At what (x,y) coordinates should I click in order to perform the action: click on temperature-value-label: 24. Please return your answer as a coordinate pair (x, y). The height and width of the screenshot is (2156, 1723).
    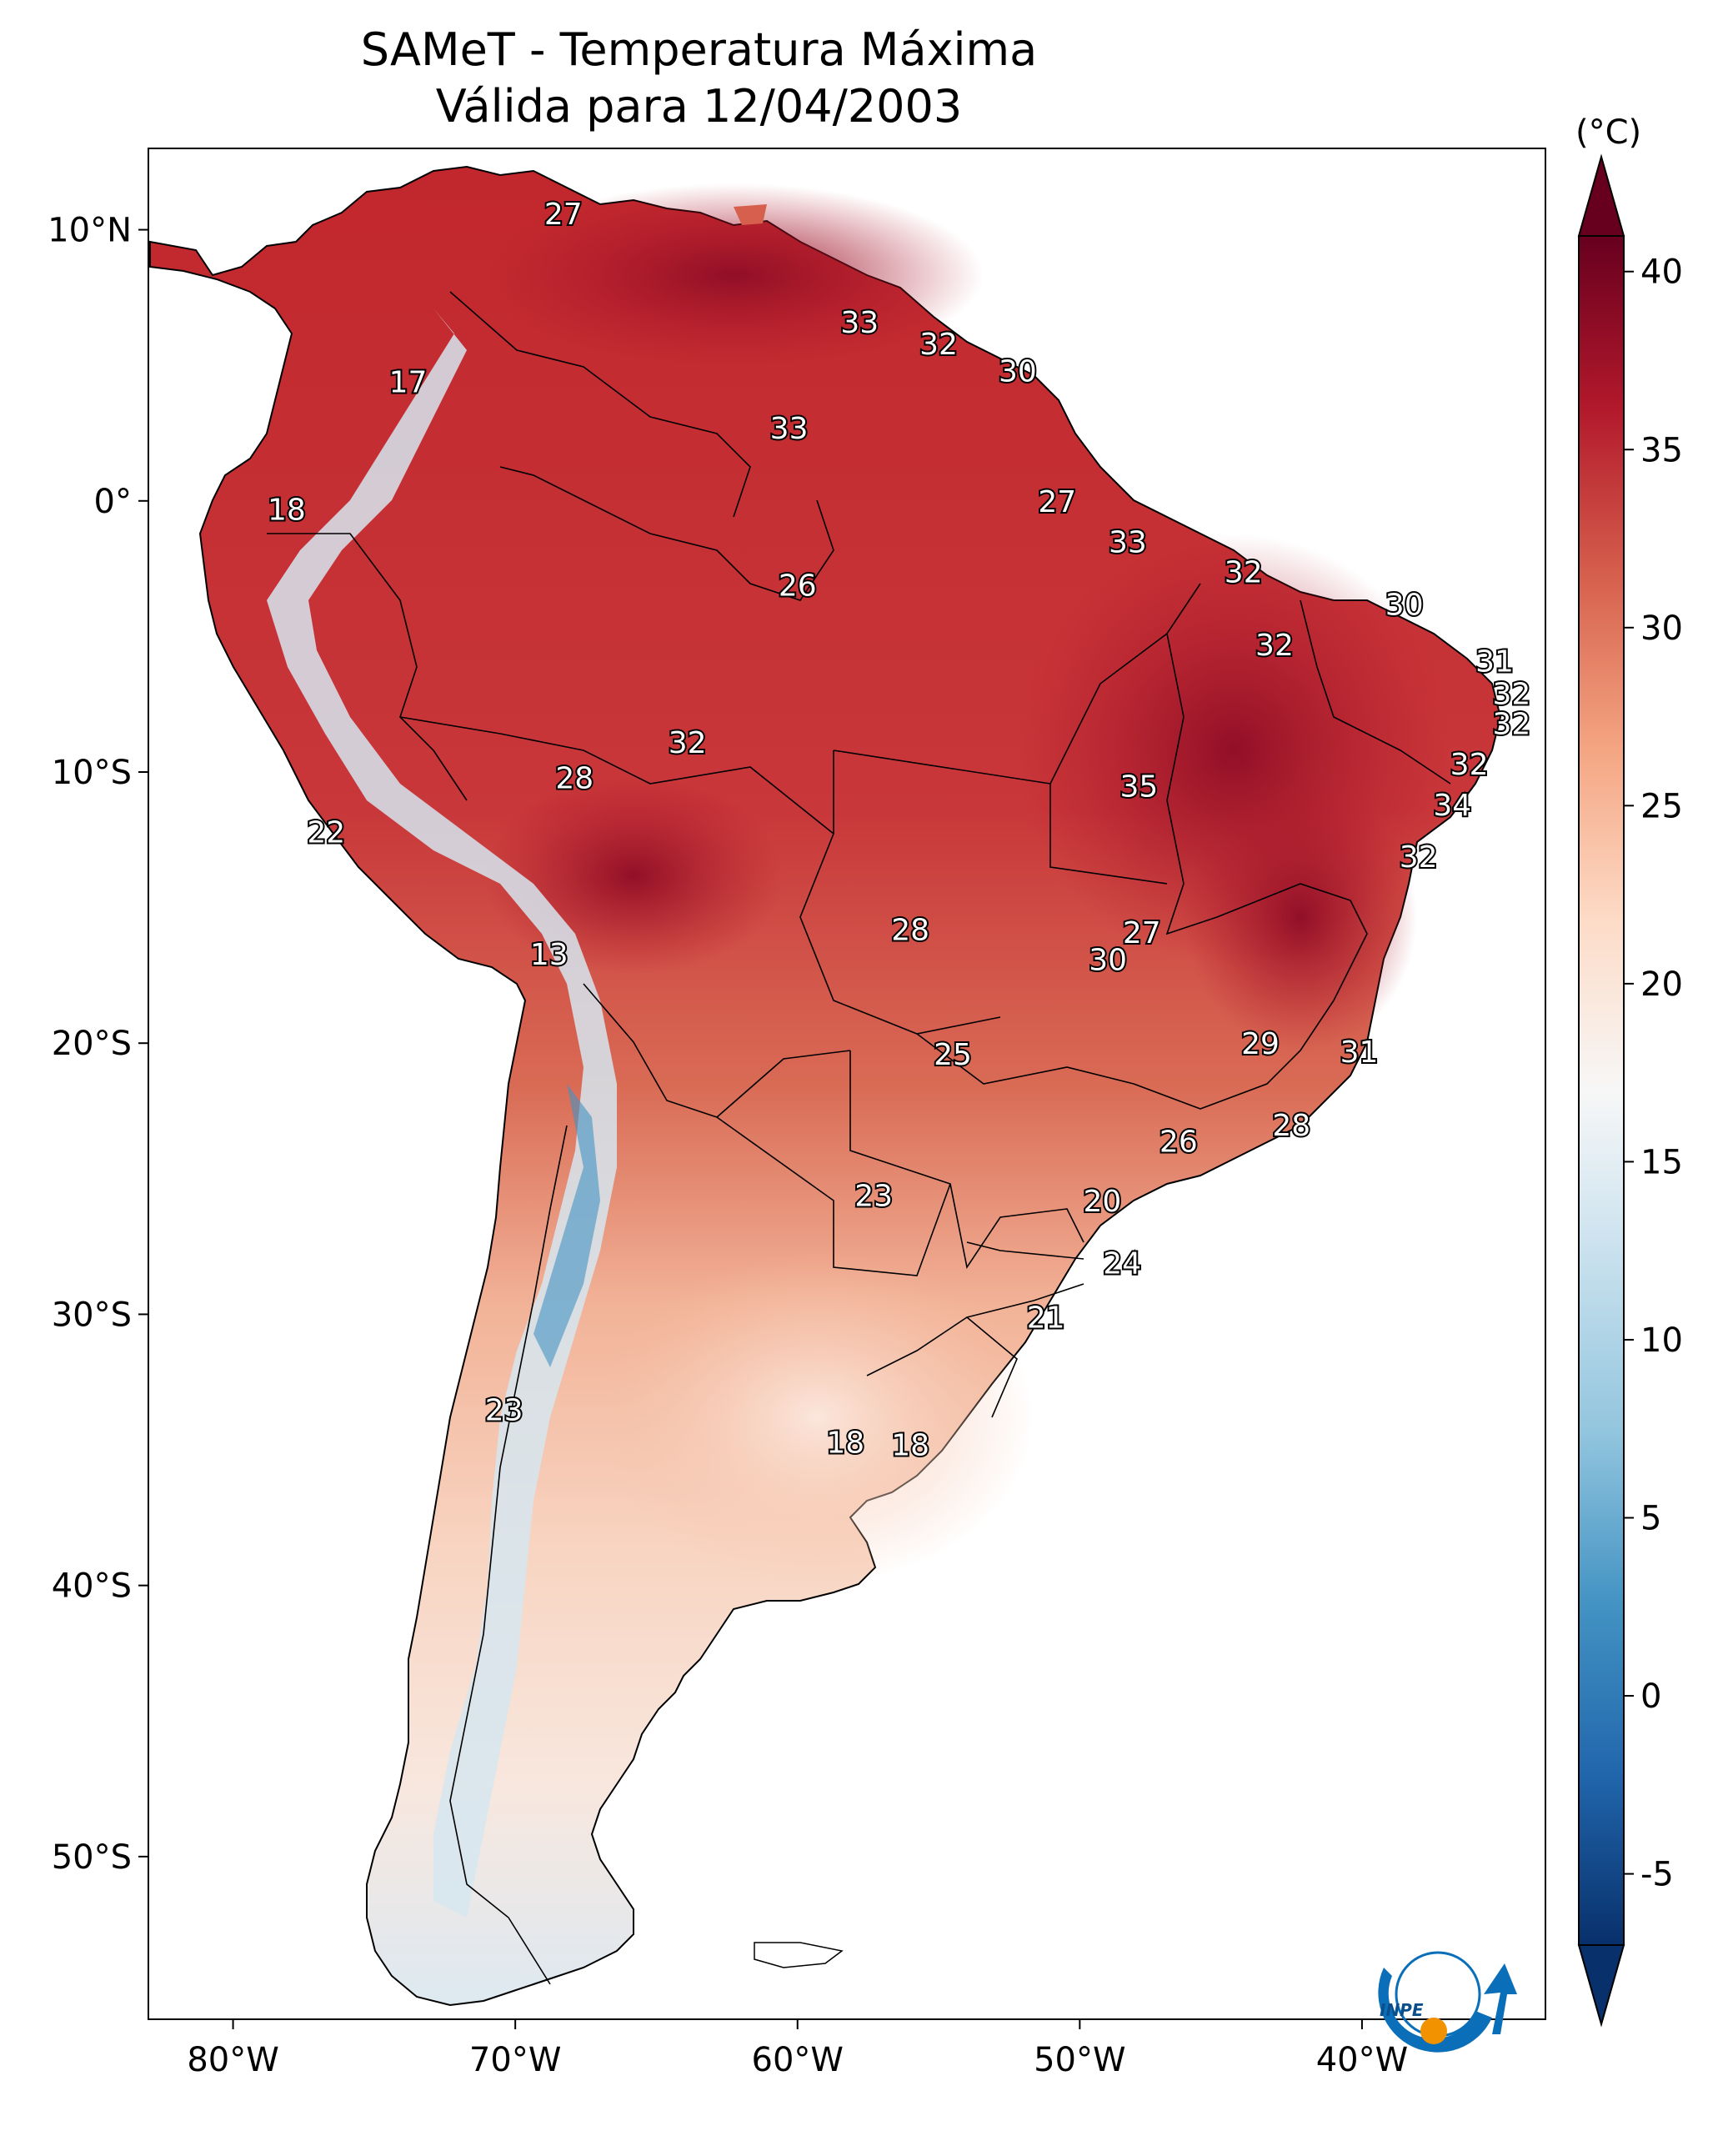
    Looking at the image, I should click on (1122, 1264).